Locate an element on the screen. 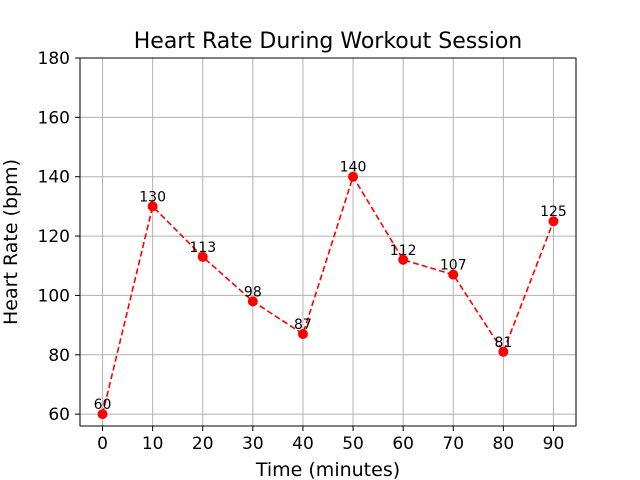 This screenshot has height=480, width=640. chart-title: Heart Rate During Workout Session is located at coordinates (328, 41).